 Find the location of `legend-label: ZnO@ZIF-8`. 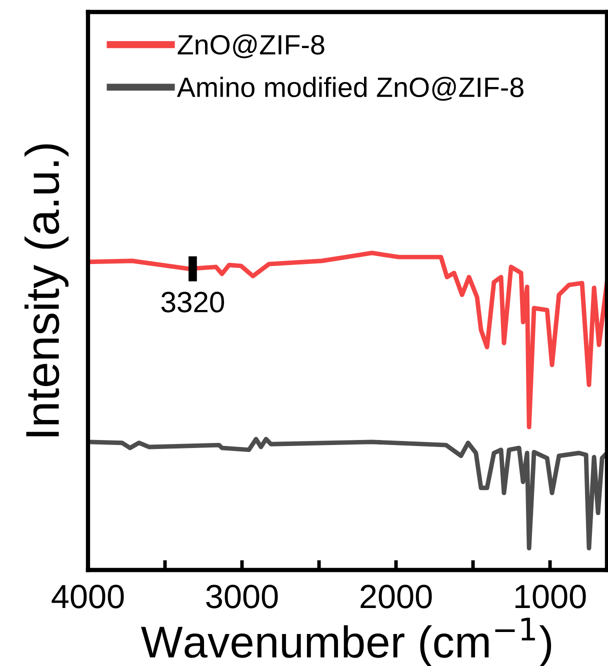

legend-label: ZnO@ZIF-8 is located at coordinates (251, 46).